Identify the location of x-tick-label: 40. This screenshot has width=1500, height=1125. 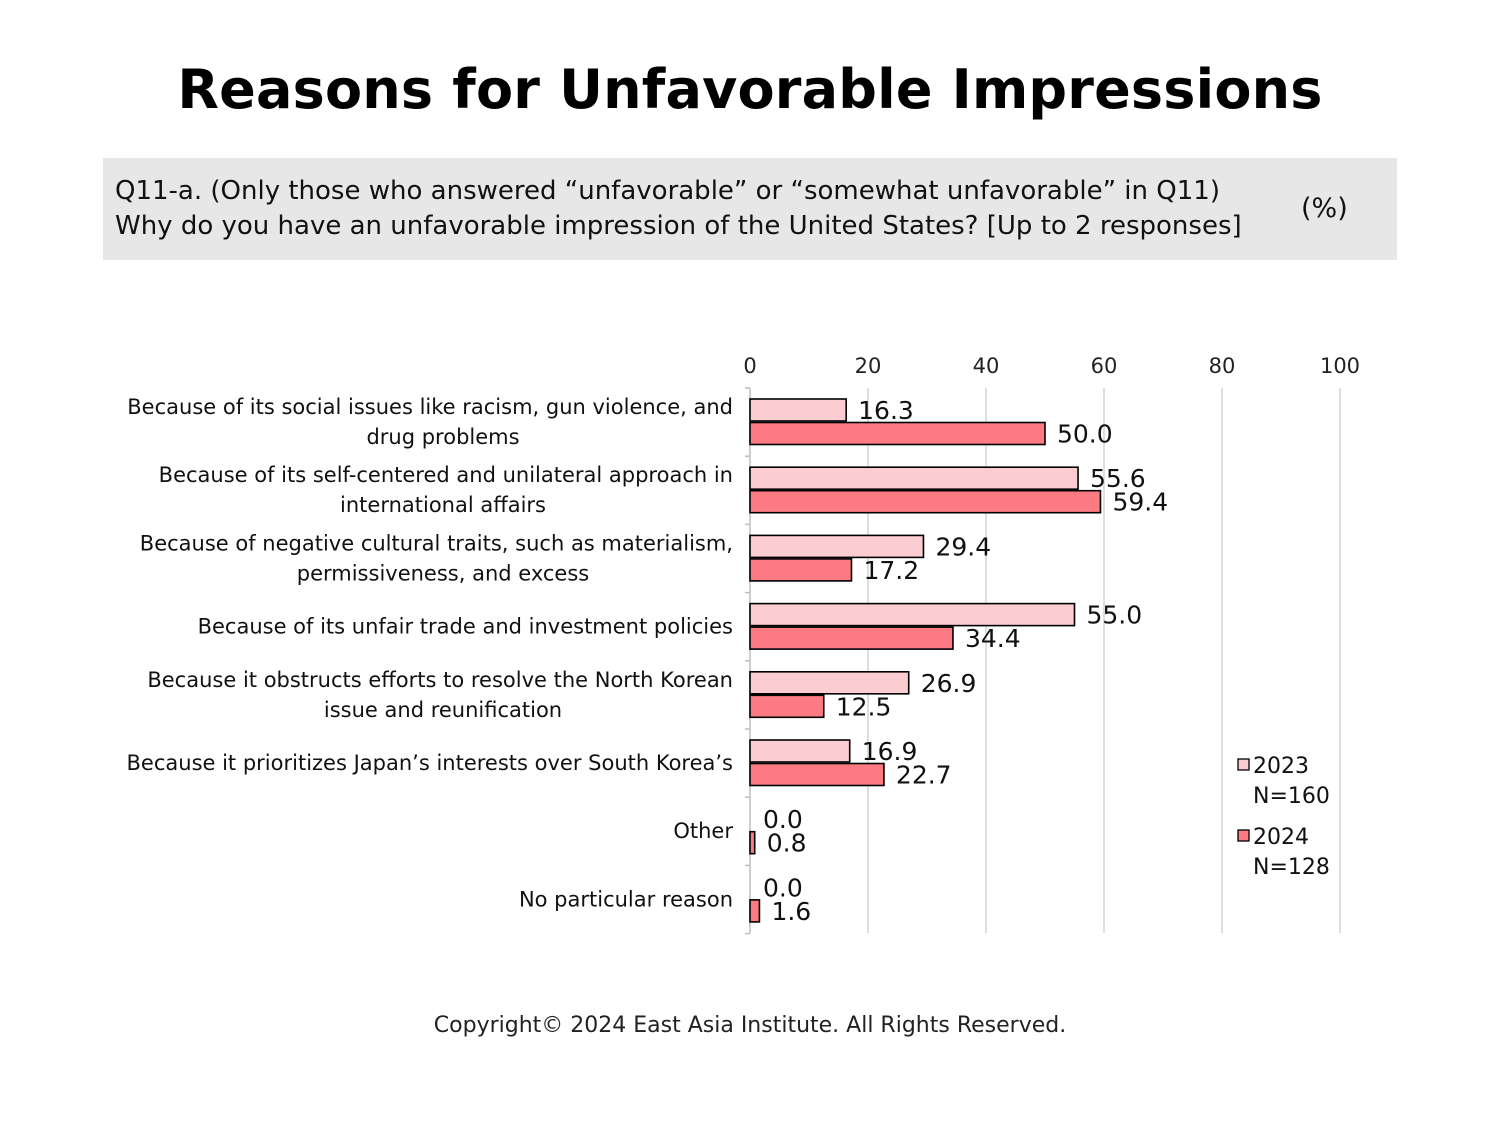
(986, 366).